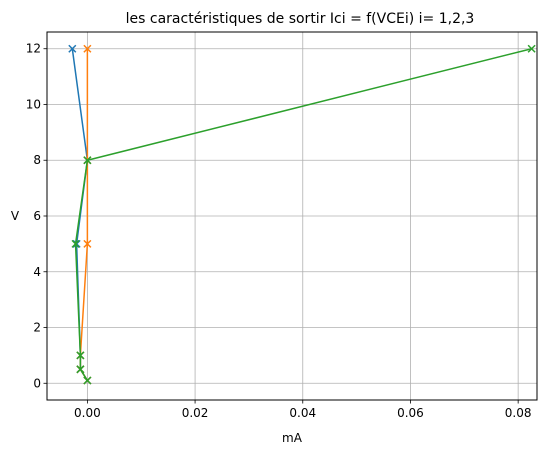  Describe the element at coordinates (292, 438) in the screenshot. I see `x-axis-label: mA` at that location.